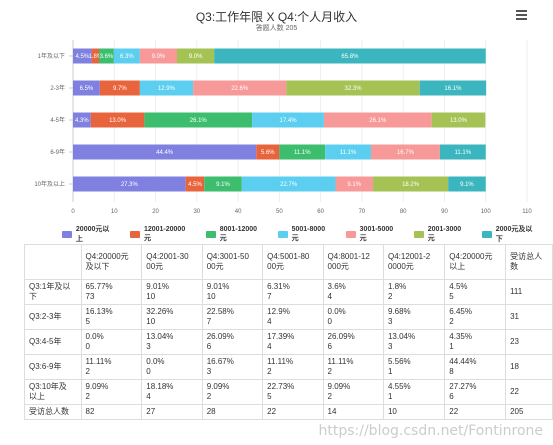 This screenshot has width=553, height=445. Describe the element at coordinates (164, 233) in the screenshot. I see `legend-label: 12001-20000元` at that location.